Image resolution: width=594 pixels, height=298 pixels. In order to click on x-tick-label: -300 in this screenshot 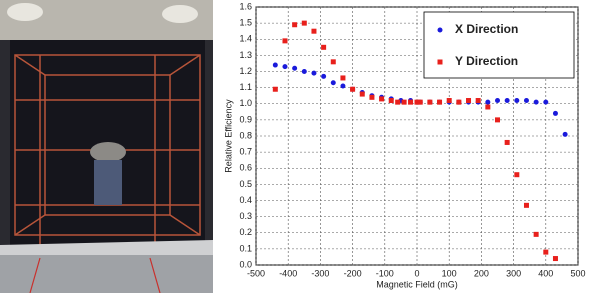, I will do `click(320, 273)`.